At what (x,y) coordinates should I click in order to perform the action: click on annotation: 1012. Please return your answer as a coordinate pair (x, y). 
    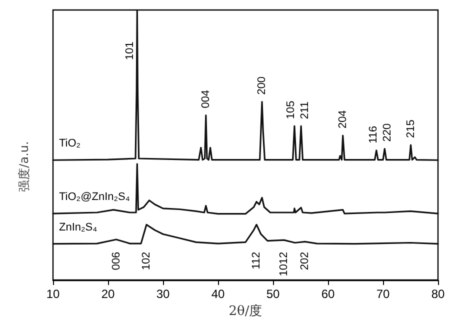
    Looking at the image, I should click on (284, 264).